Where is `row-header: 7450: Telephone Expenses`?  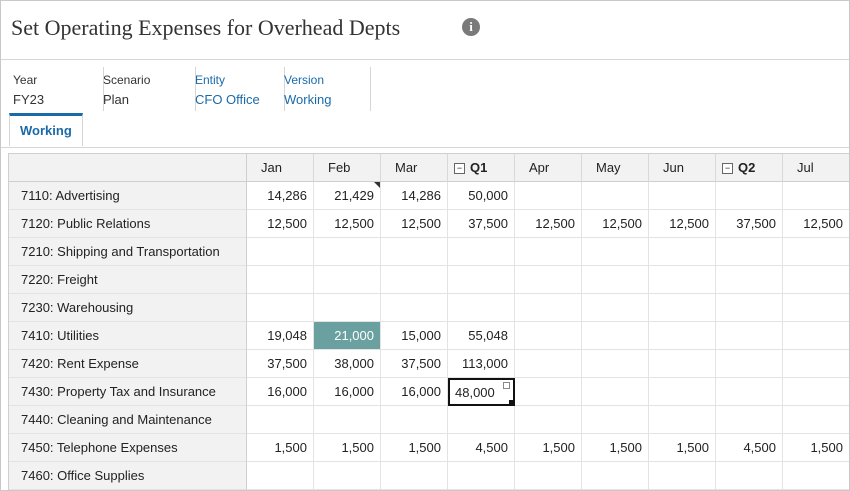 row-header: 7450: Telephone Expenses is located at coordinates (128, 448).